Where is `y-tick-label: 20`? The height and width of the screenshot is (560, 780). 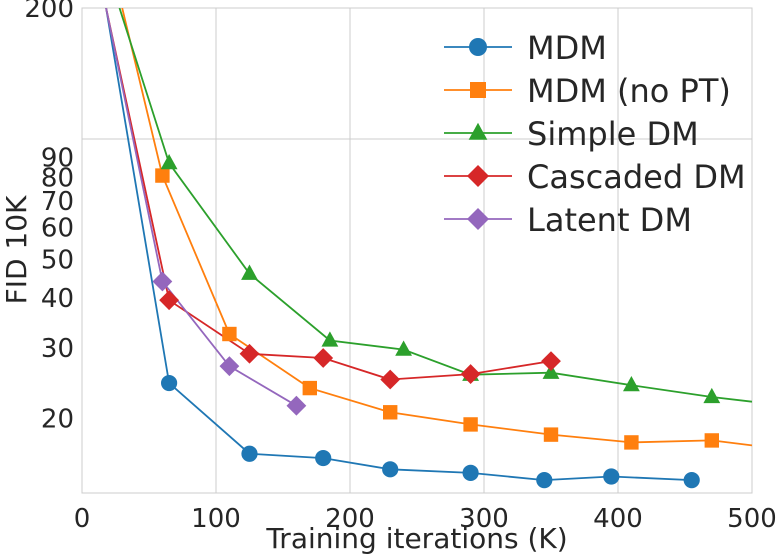 y-tick-label: 20 is located at coordinates (57, 419).